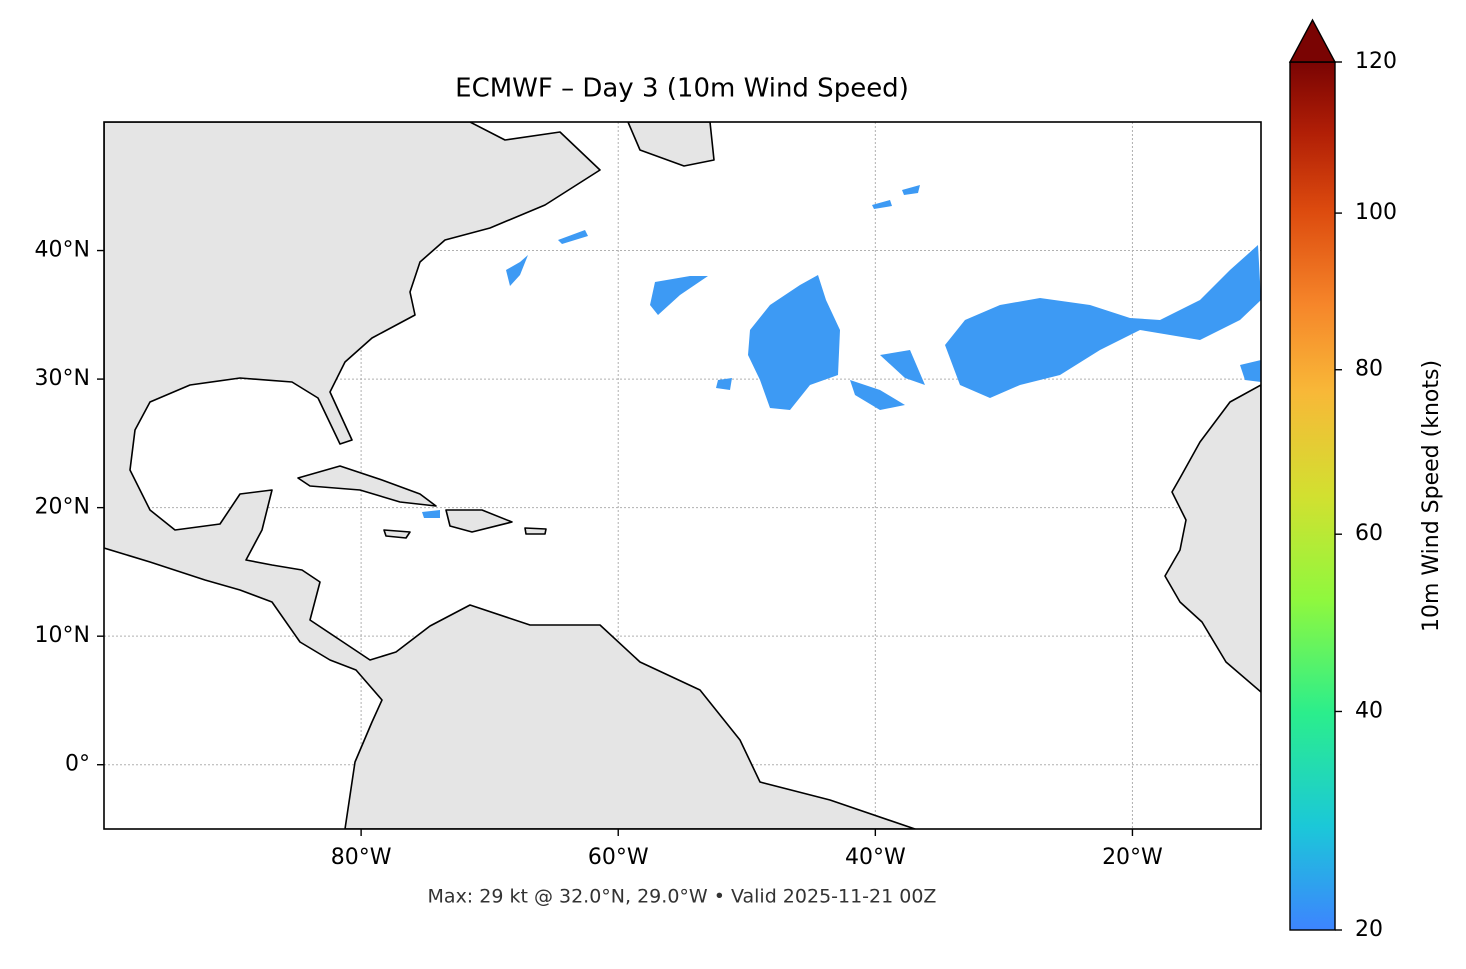 This screenshot has height=969, width=1466. I want to click on y-tick-label: 30°N, so click(62, 378).